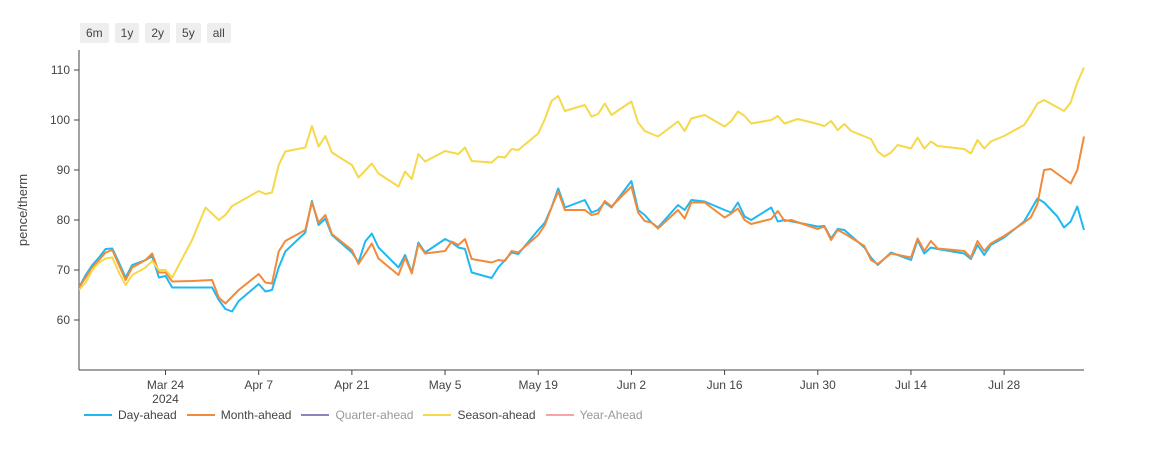  I want to click on legend-item-month-ahead: Month-ahead, so click(239, 415).